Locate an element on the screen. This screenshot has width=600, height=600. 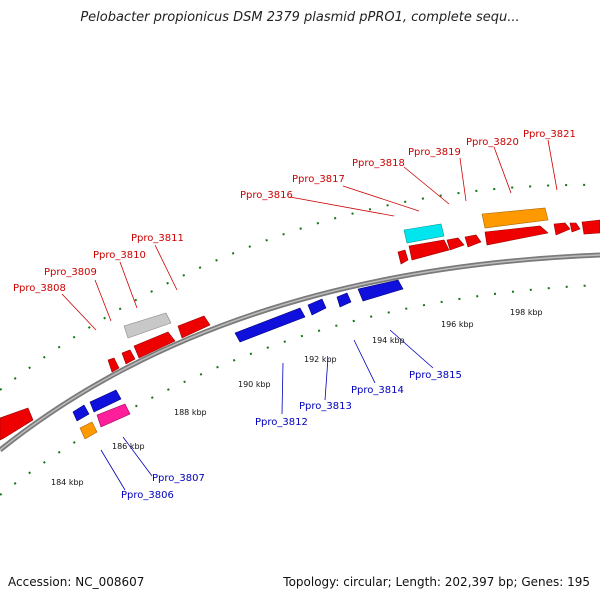
gene-label: Ppro_3810 is located at coordinates (119, 255).